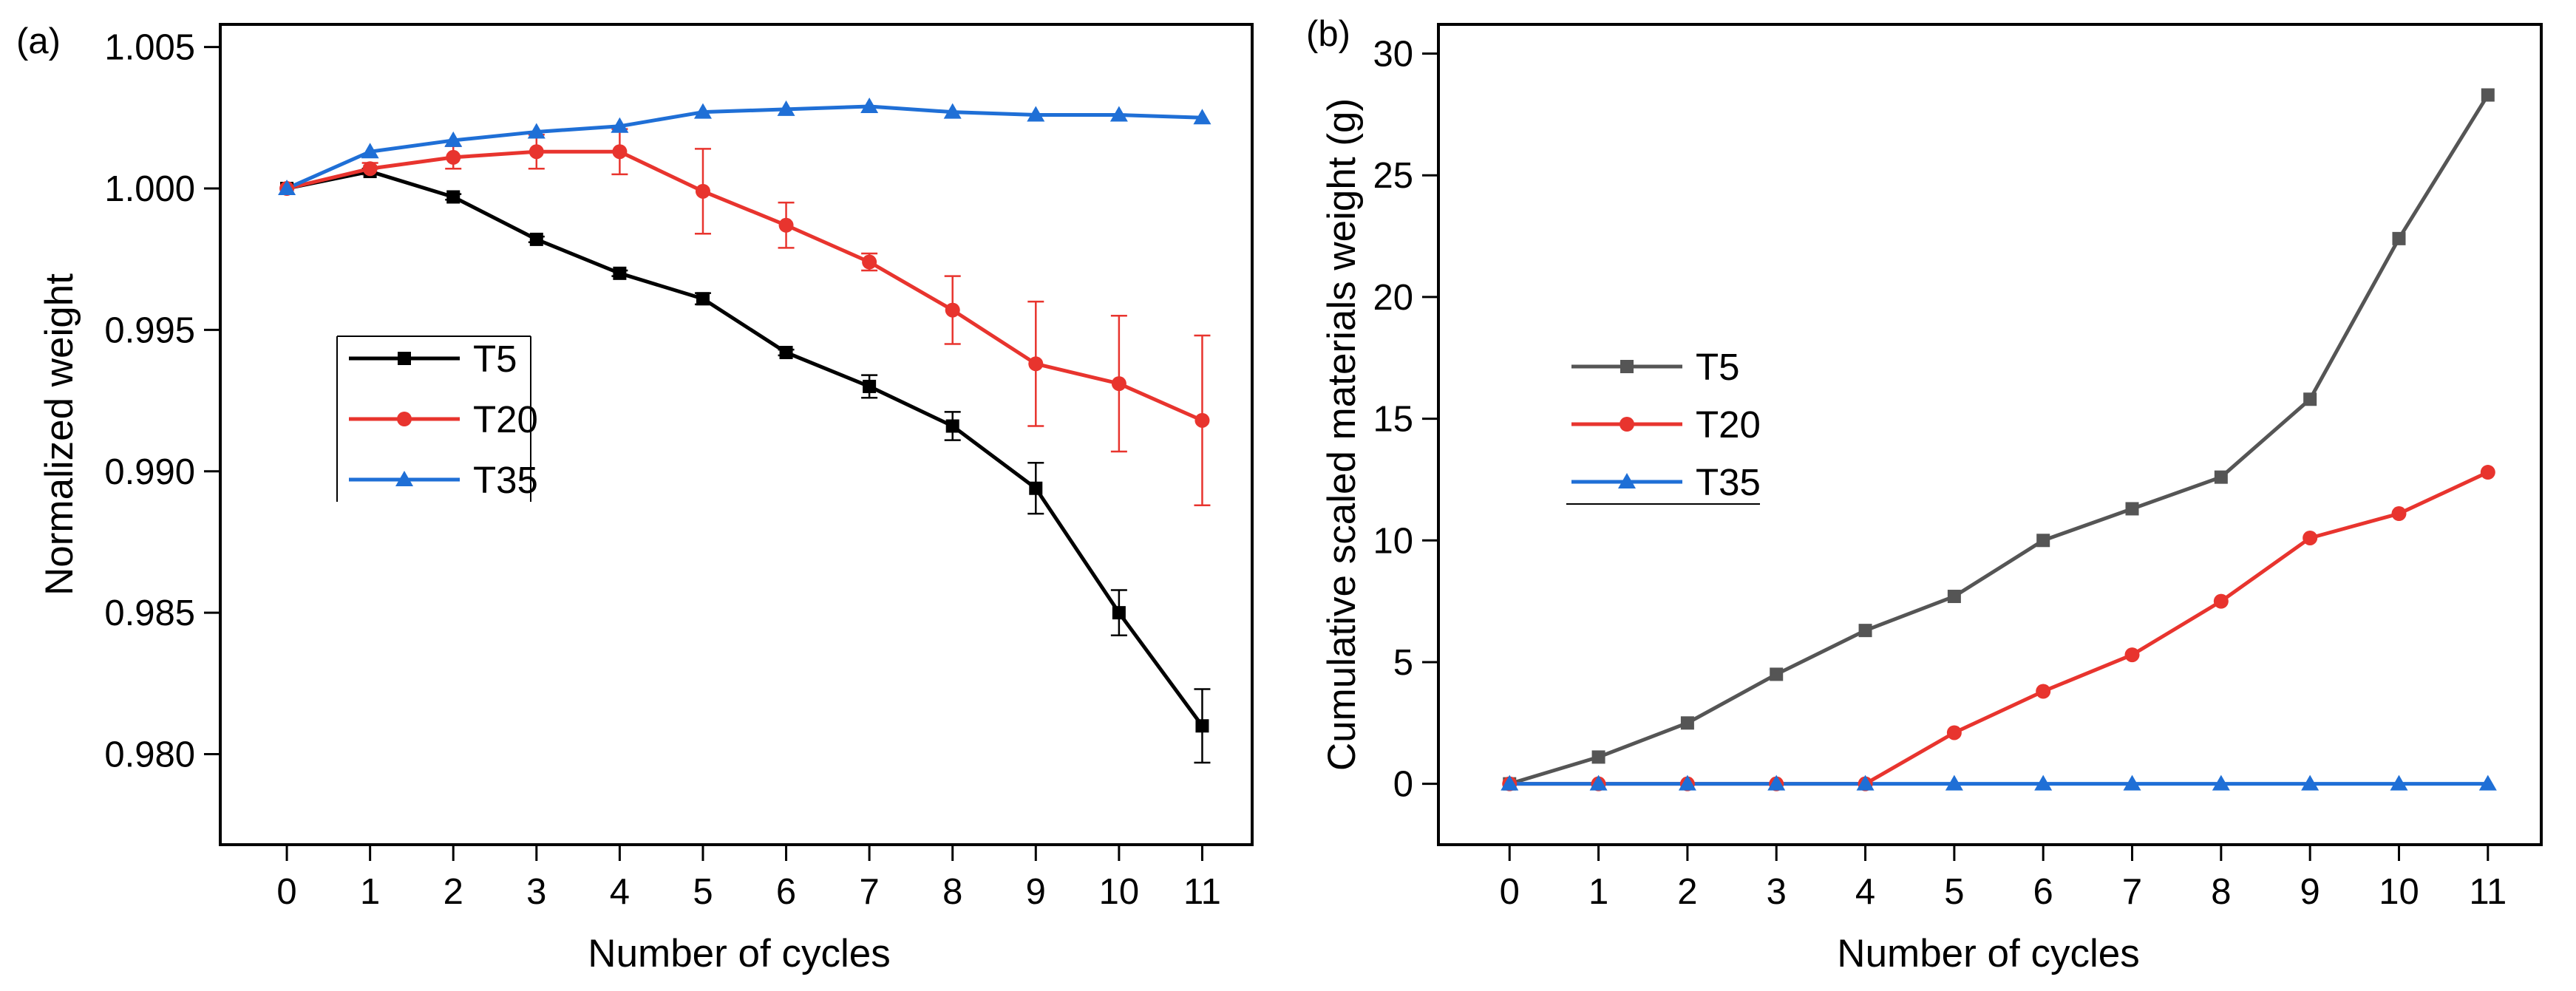 This screenshot has height=991, width=2576. What do you see at coordinates (149, 330) in the screenshot?
I see `y-tick-label-a-3: 0.995` at bounding box center [149, 330].